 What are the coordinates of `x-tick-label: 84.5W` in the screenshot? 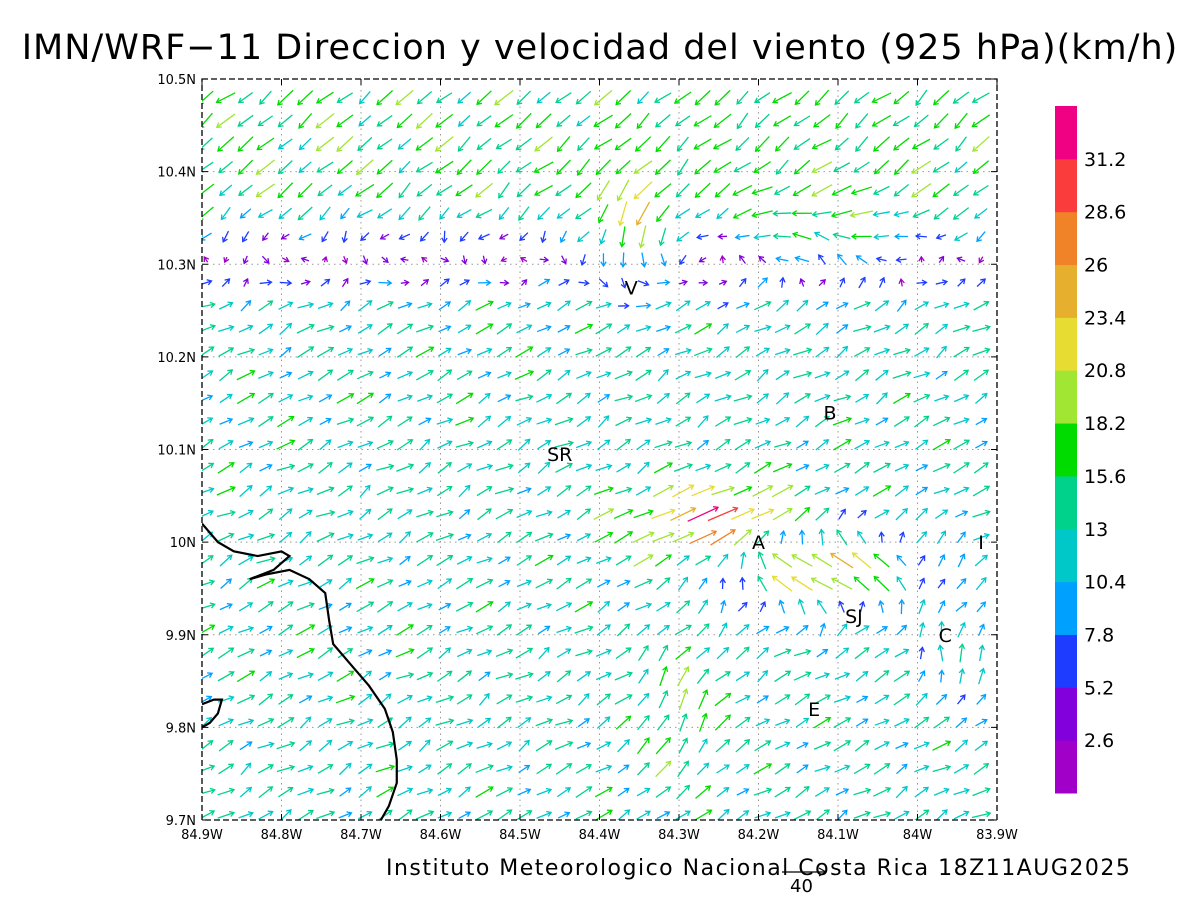 It's located at (520, 835).